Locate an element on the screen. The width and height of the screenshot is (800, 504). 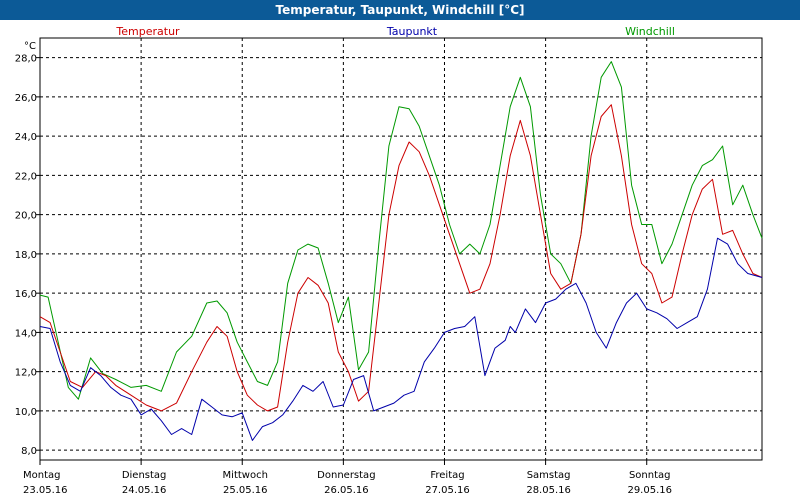
x-tick-label-day: Sonntag is located at coordinates (650, 475).